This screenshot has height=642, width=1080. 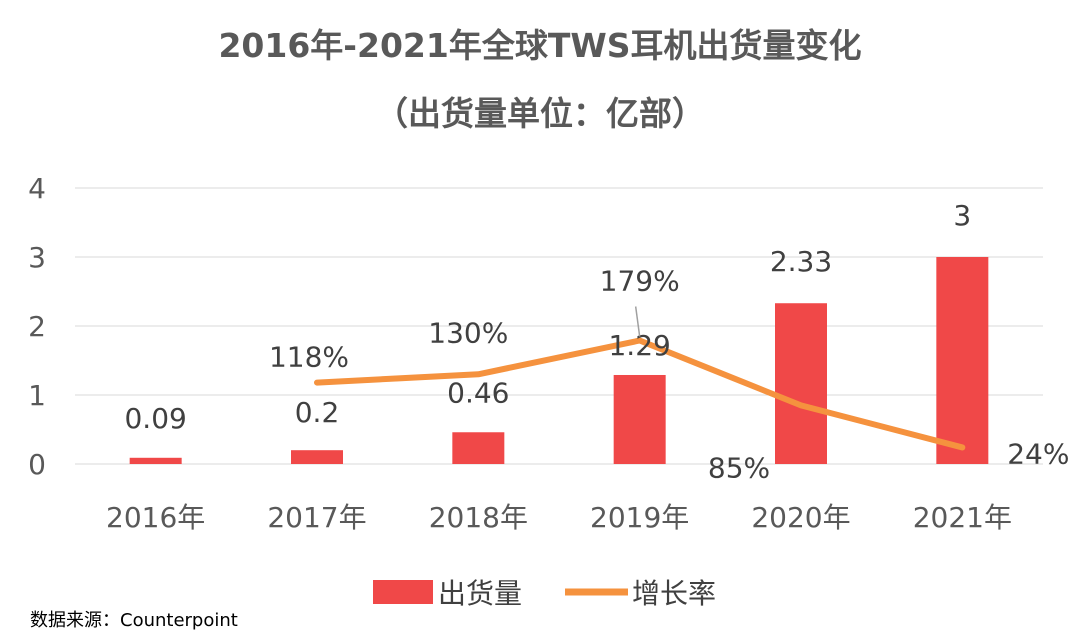 What do you see at coordinates (637, 321) in the screenshot?
I see `label-leader-line` at bounding box center [637, 321].